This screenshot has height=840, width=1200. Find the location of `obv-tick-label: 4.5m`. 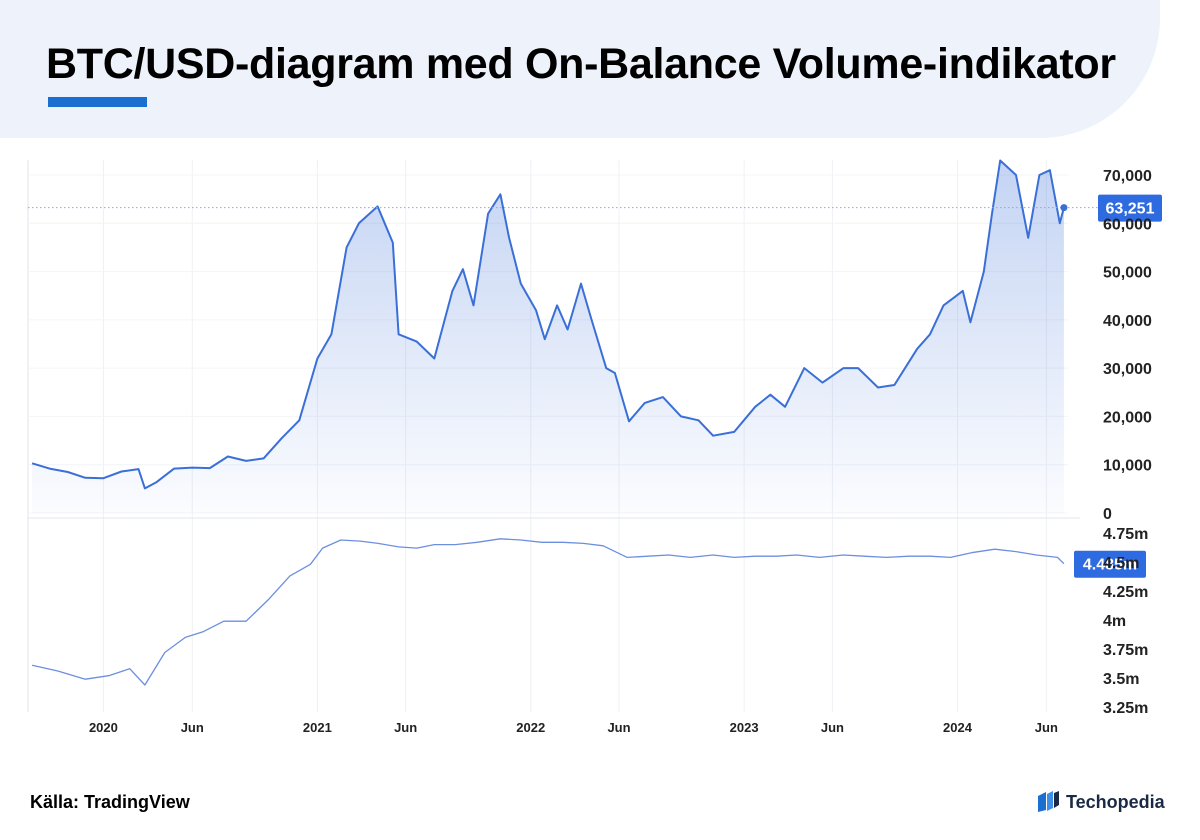

obv-tick-label: 4.5m is located at coordinates (1121, 563).